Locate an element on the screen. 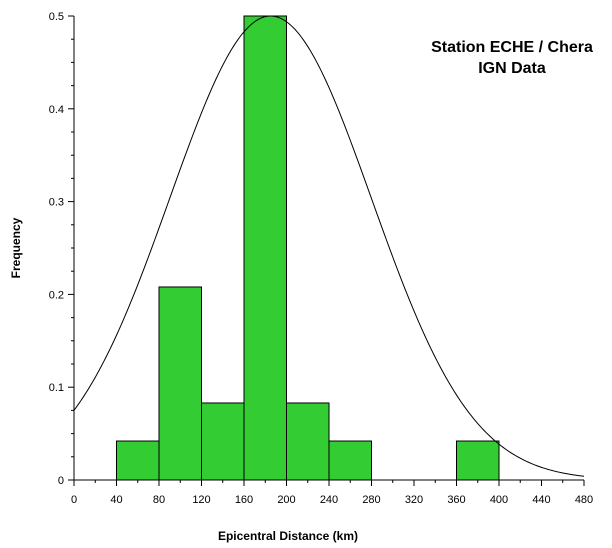  x-tick-label: 400 is located at coordinates (499, 500).